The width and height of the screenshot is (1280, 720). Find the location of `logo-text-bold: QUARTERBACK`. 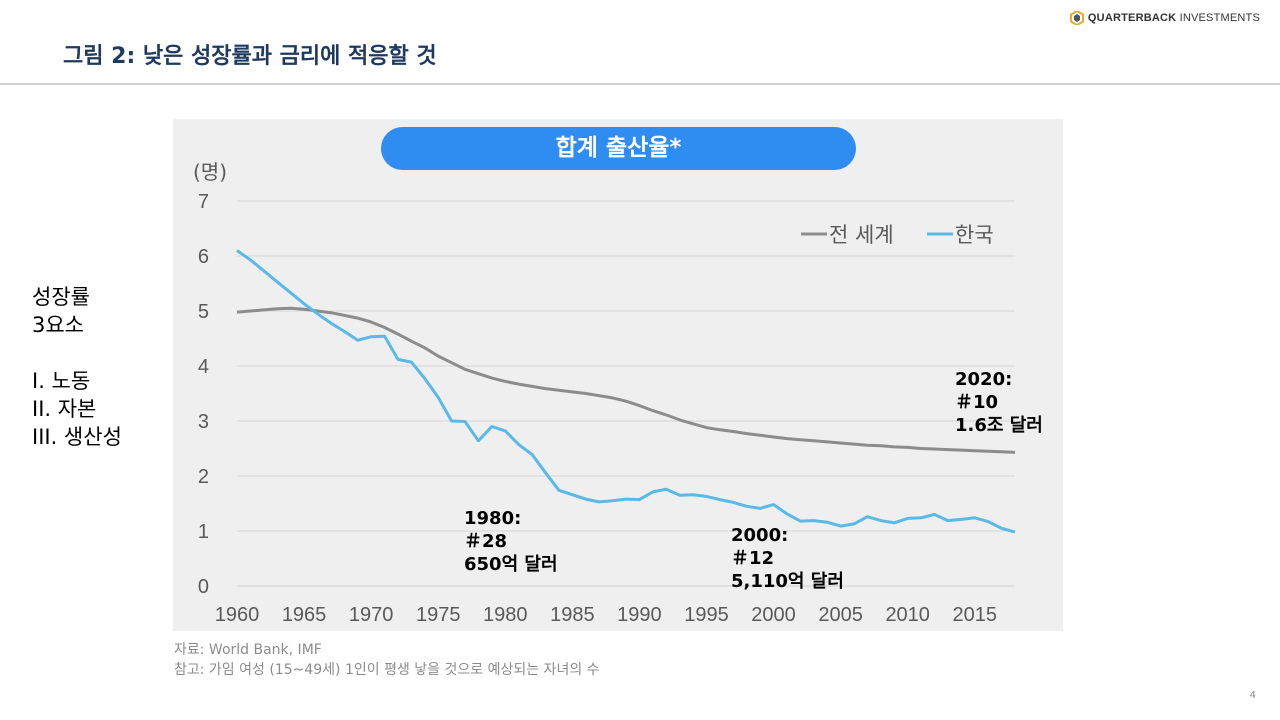

logo-text-bold: QUARTERBACK is located at coordinates (1132, 18).